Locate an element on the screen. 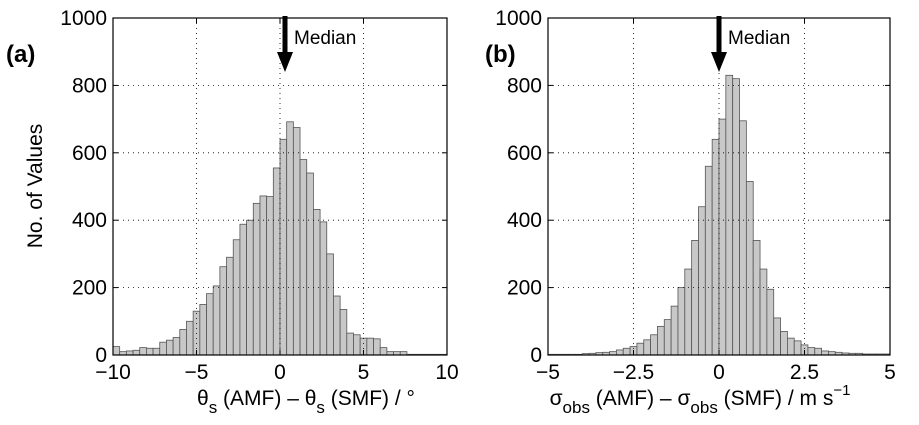 The width and height of the screenshot is (919, 425). panel-label: (a) is located at coordinates (20, 54).